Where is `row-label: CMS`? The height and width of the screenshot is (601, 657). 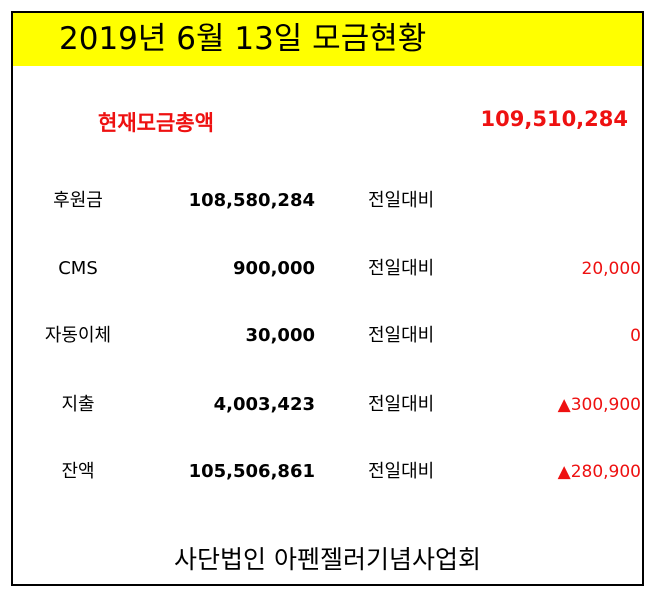
row-label: CMS is located at coordinates (78, 268).